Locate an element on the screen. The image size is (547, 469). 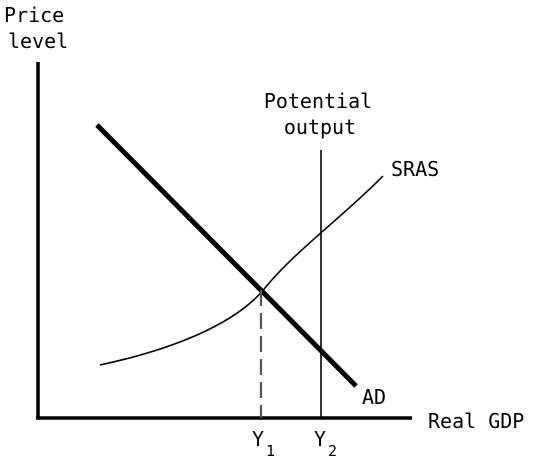
y1-tick-subscript: 1 is located at coordinates (270, 451).